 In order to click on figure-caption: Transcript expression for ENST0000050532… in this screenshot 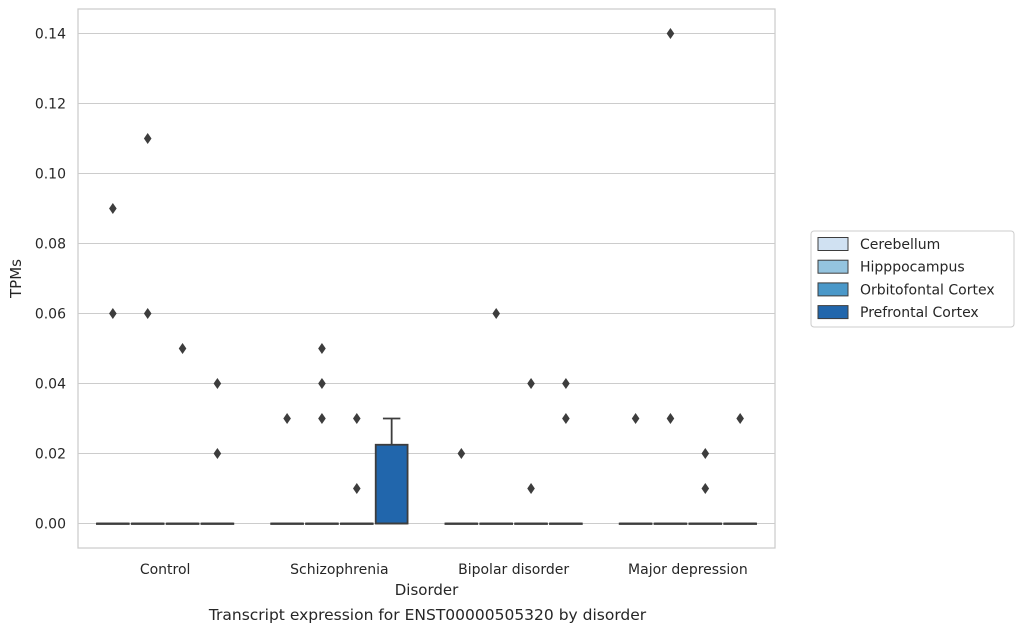, I will do `click(427, 615)`.